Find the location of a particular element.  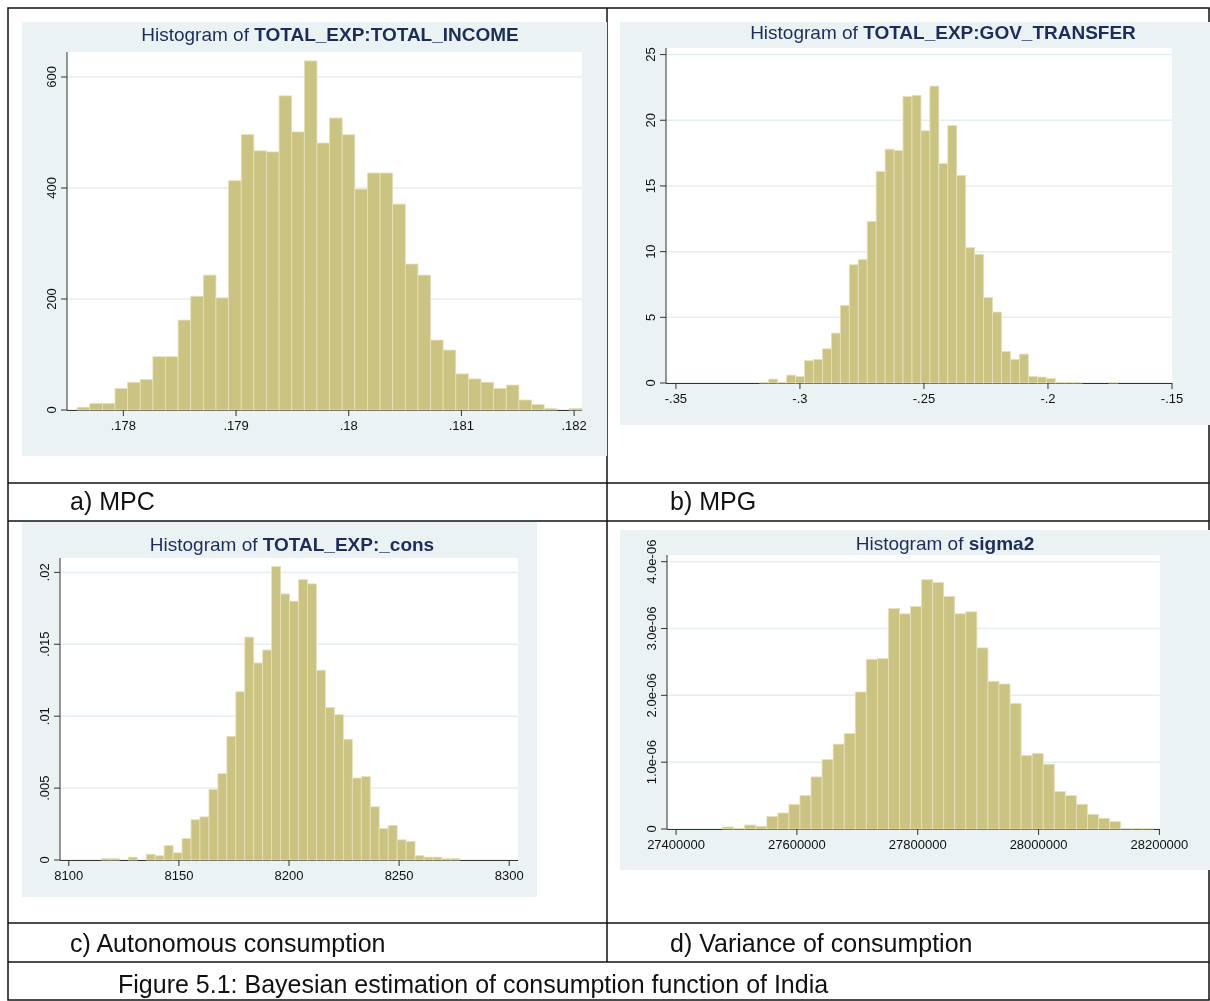

y-tick-label: 600 is located at coordinates (51, 77).